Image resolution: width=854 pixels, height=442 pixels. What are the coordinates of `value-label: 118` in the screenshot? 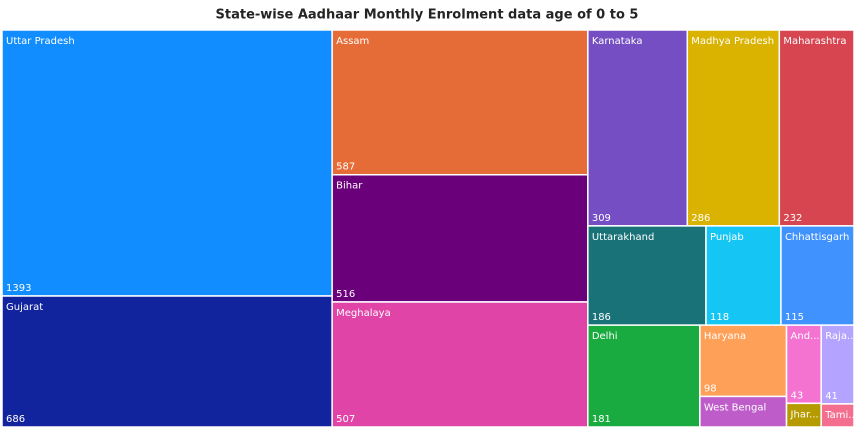 It's located at (719, 317).